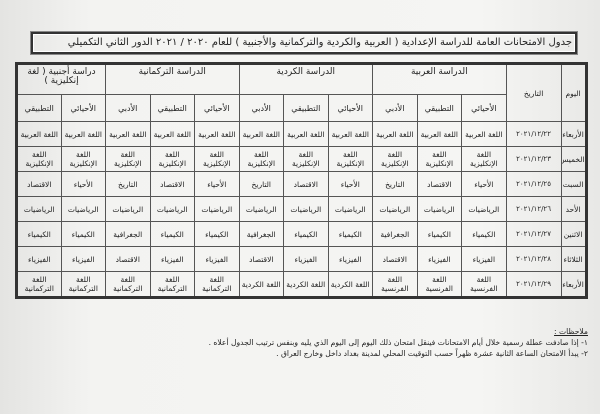 The image size is (600, 414). Describe the element at coordinates (571, 331) in the screenshot. I see `notes-heading: ملاحظات :` at that location.